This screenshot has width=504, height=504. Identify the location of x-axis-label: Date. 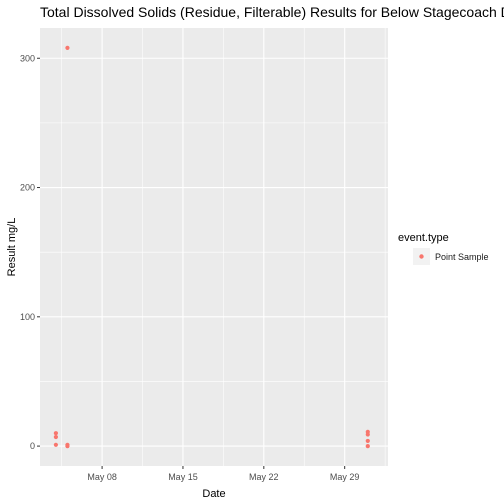
(213, 494).